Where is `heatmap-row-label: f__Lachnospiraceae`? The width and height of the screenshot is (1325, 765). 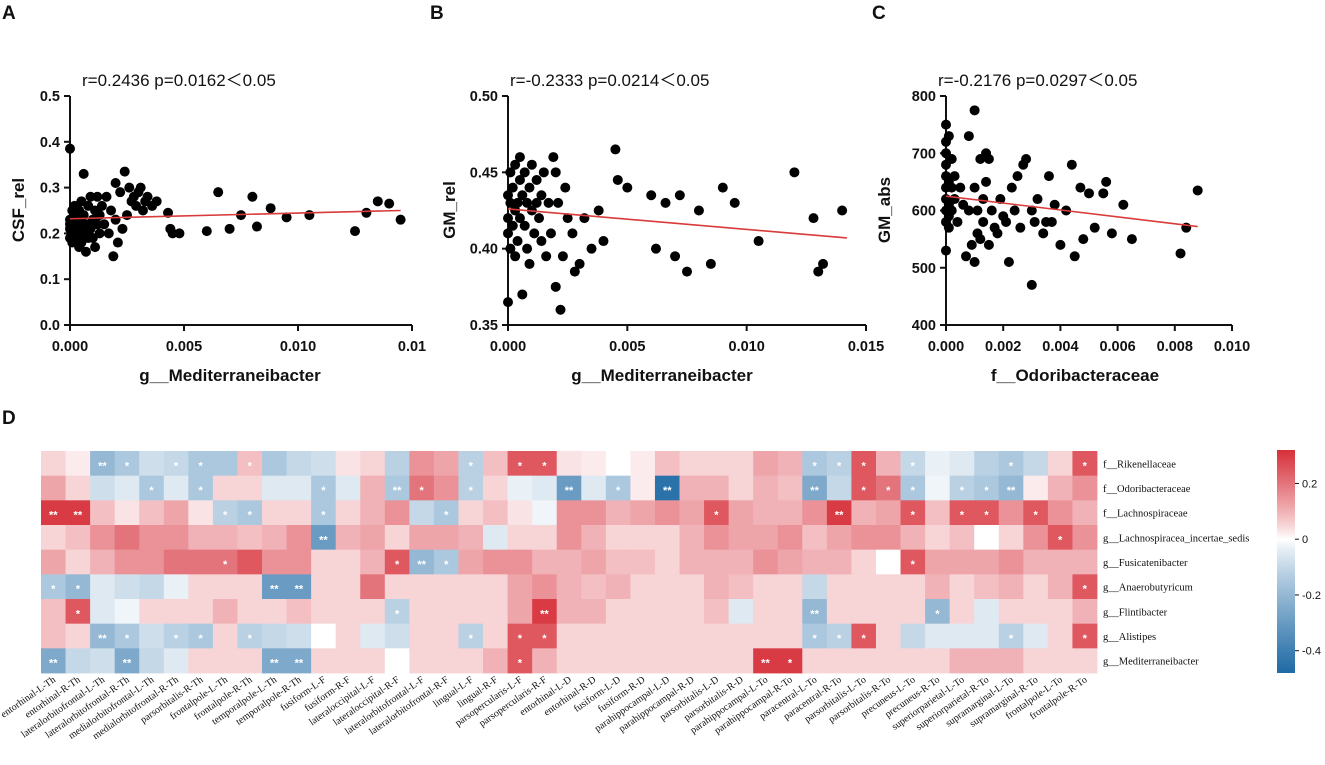
heatmap-row-label: f__Lachnospiraceae is located at coordinates (1145, 514).